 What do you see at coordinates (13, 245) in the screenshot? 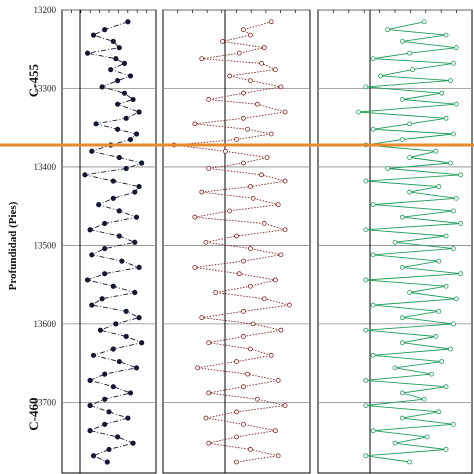
I see `y-axis-title: Profundidad (Pies)` at bounding box center [13, 245].